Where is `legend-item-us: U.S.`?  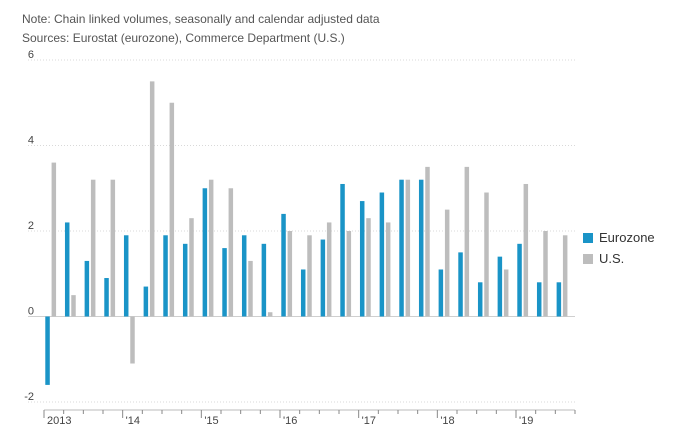 legend-item-us: U.S. is located at coordinates (619, 258).